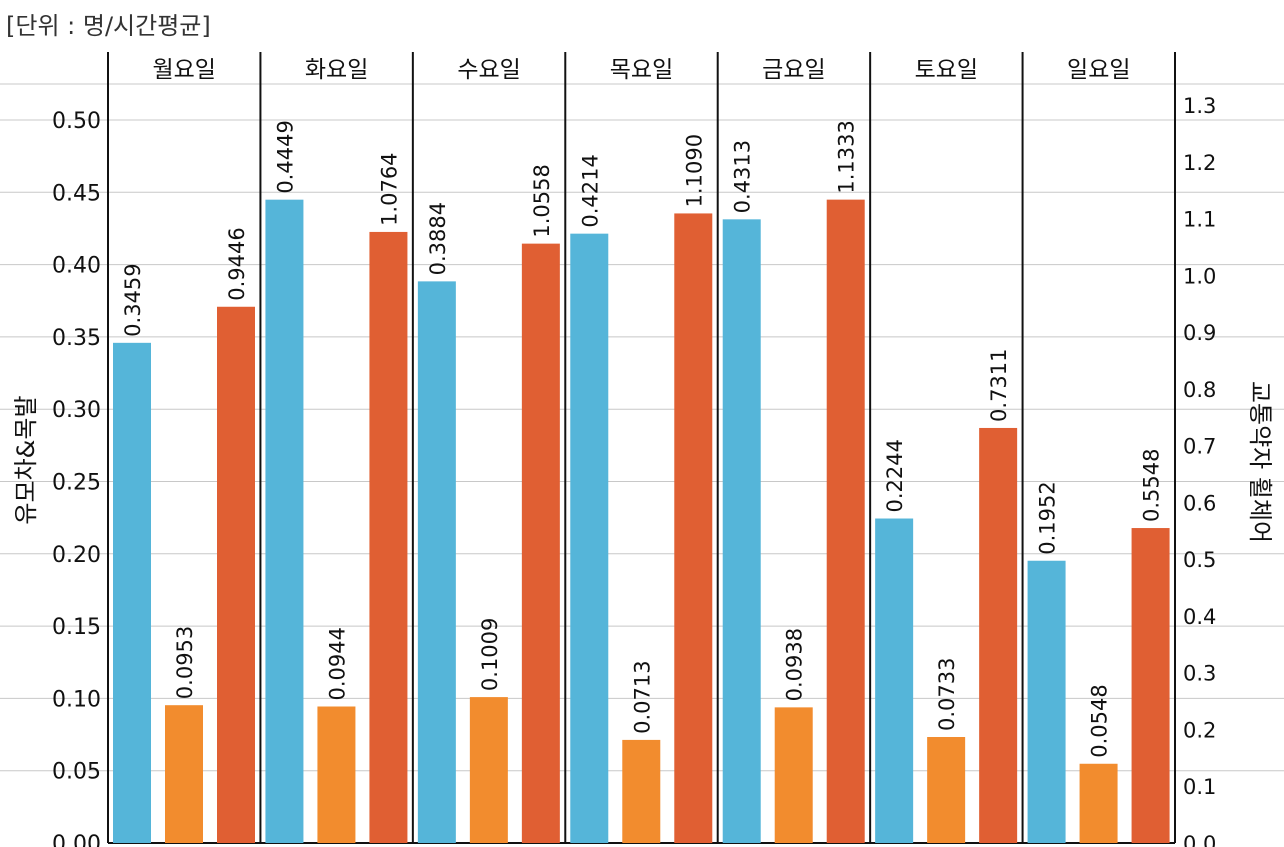  Describe the element at coordinates (76, 266) in the screenshot. I see `y-left-tick-label: 0.40` at that location.